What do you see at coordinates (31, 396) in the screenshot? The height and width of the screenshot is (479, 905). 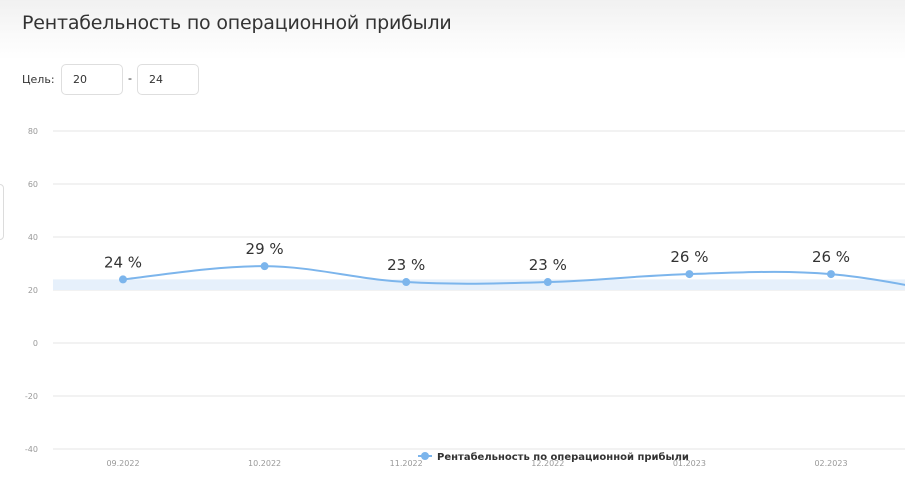 I see `y-tick-label: -20` at bounding box center [31, 396].